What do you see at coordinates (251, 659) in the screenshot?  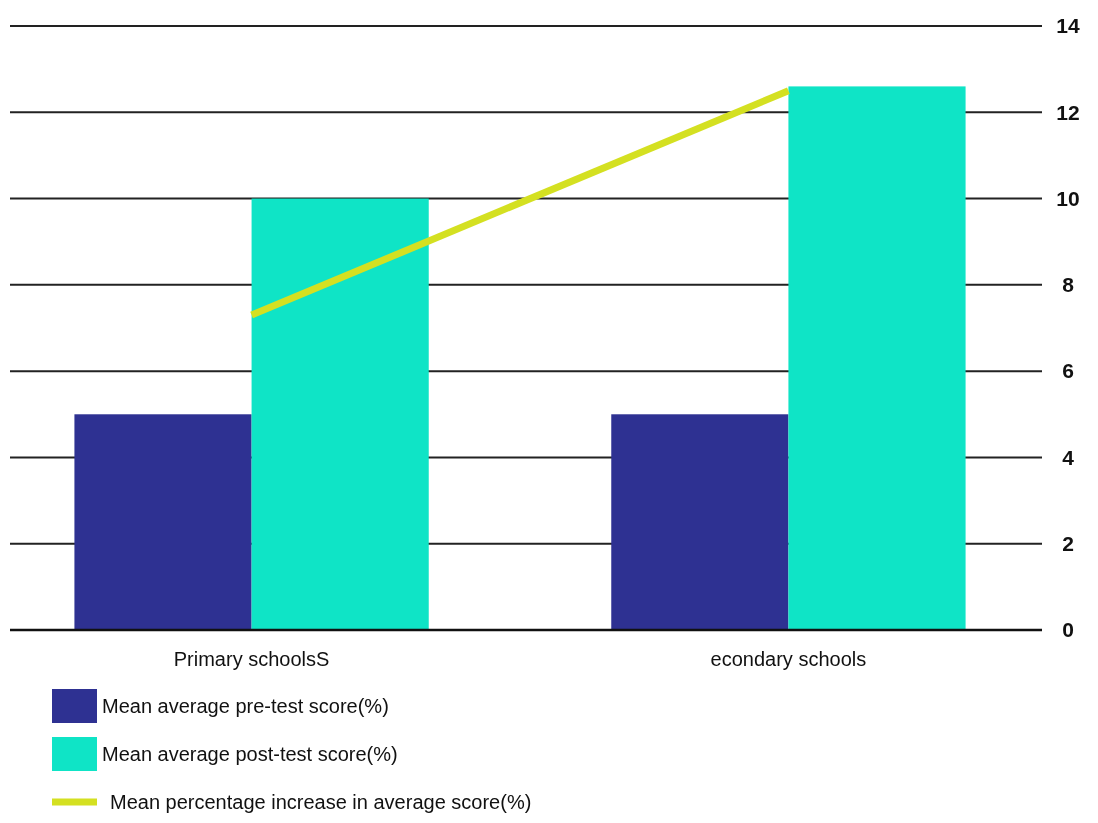 I see `x-tick-label: Primary schoolsS` at bounding box center [251, 659].